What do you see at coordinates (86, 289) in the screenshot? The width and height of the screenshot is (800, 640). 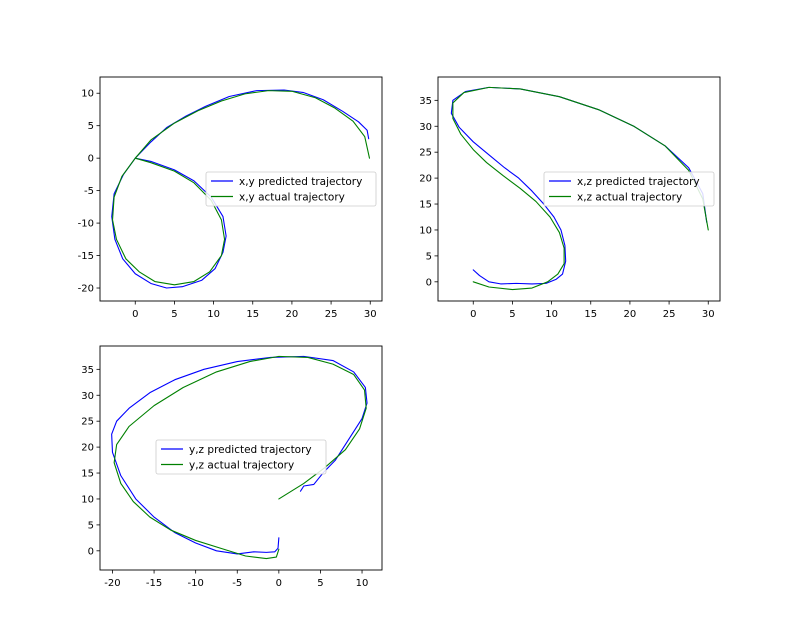 I see `y-tick-label: -20` at bounding box center [86, 289].